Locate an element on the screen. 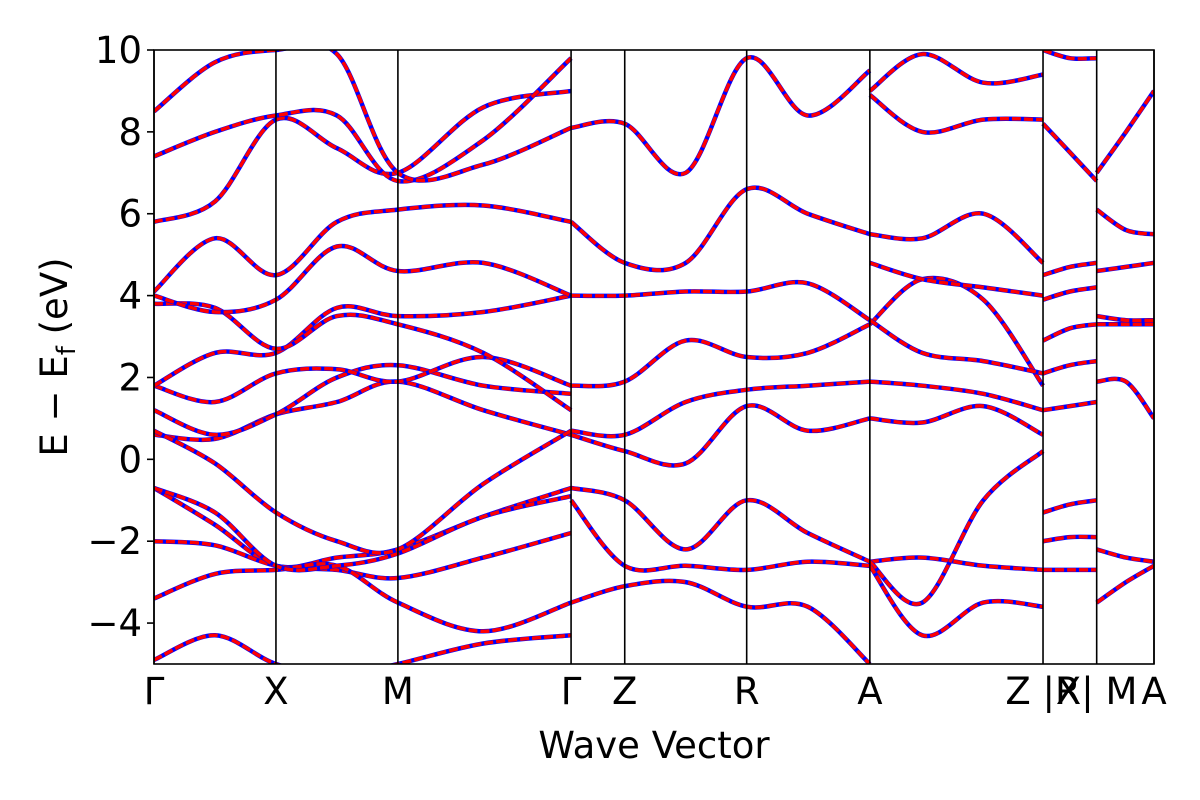  x-tick-label-8: X| M is located at coordinates (1097, 691).